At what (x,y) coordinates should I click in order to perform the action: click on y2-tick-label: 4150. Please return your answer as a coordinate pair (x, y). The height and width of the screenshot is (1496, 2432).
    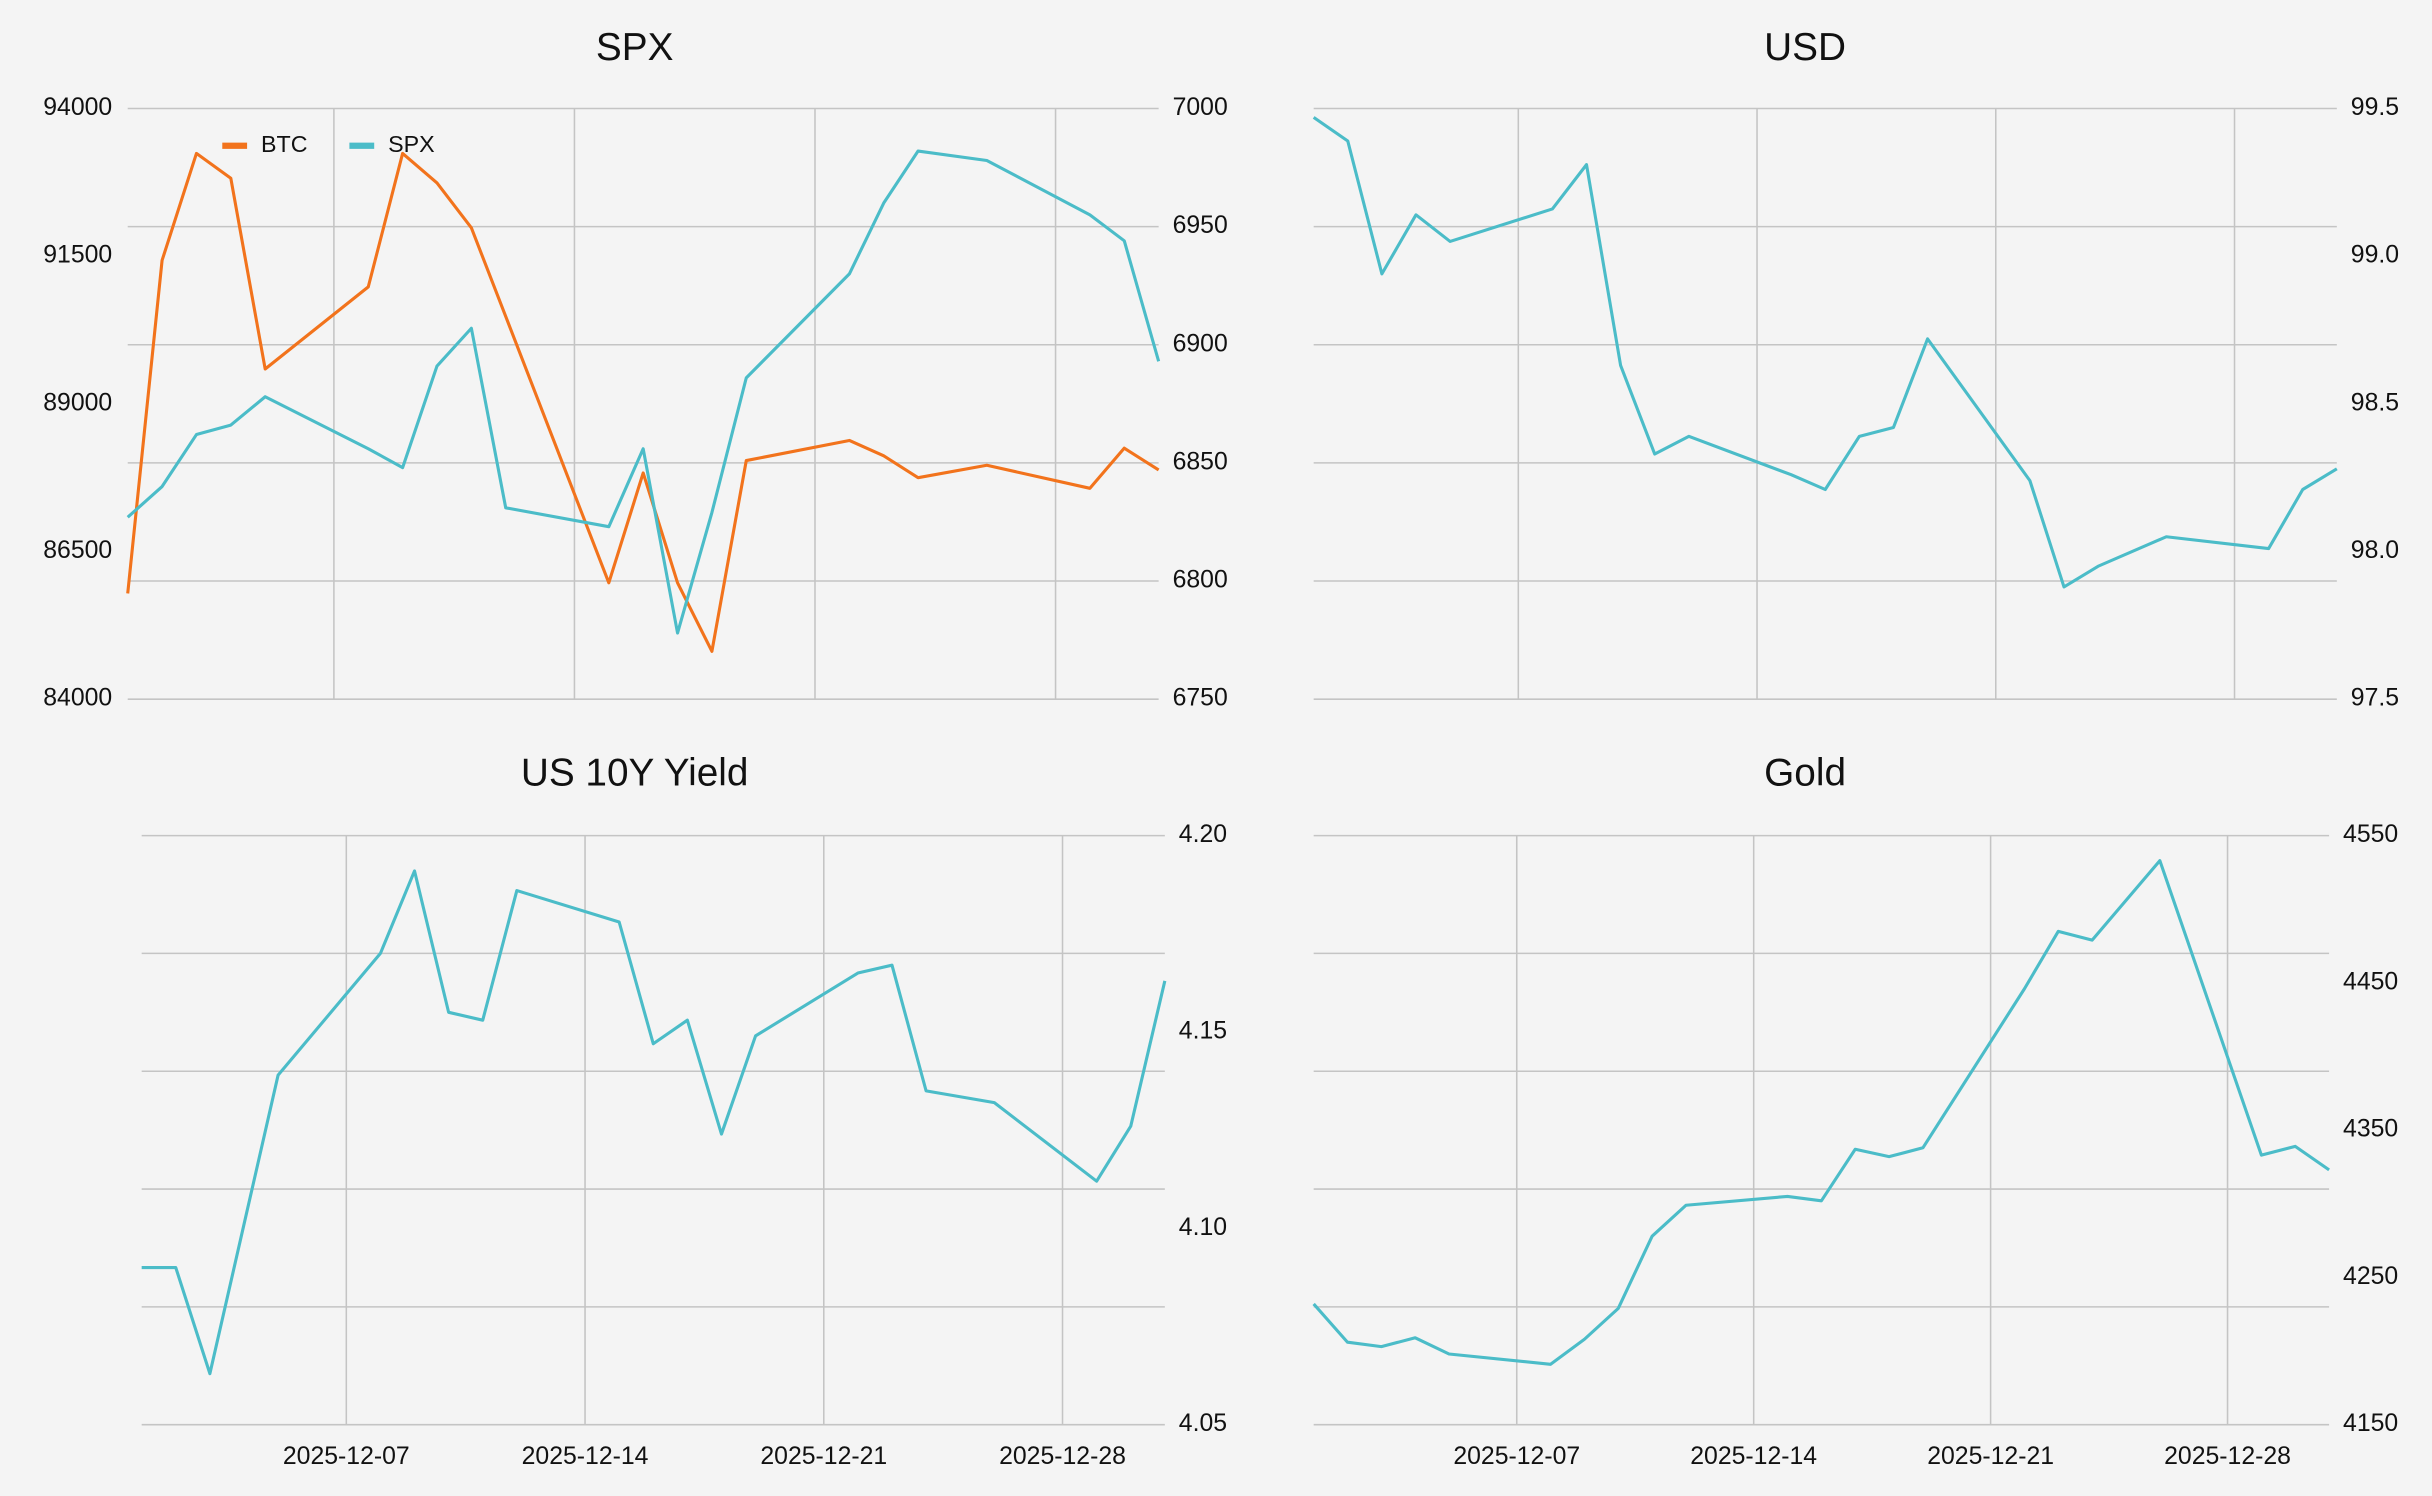
    Looking at the image, I should click on (2370, 1423).